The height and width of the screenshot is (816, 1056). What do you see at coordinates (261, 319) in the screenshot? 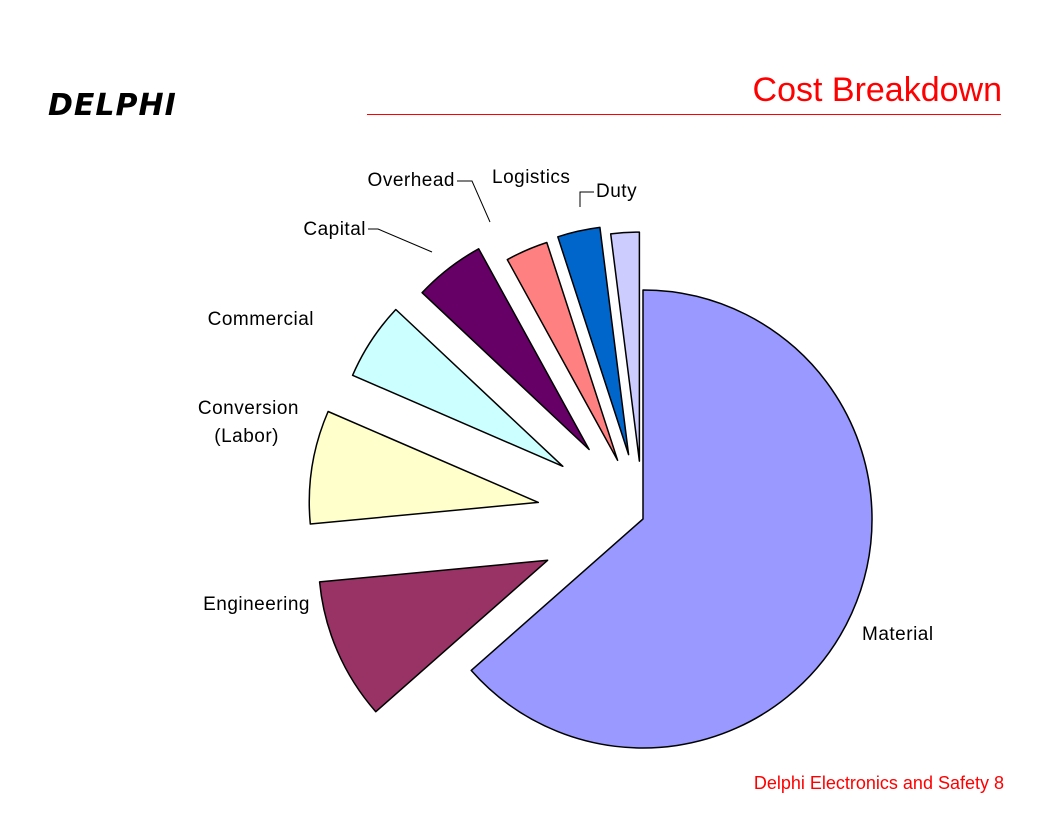
I see `slice-label-commercial: Commercial` at bounding box center [261, 319].